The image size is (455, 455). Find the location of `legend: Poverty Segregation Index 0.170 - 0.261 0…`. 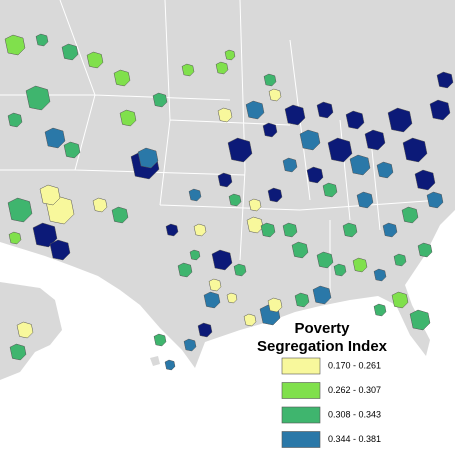

legend: Poverty Segregation Index 0.170 - 0.261 0… is located at coordinates (322, 384).